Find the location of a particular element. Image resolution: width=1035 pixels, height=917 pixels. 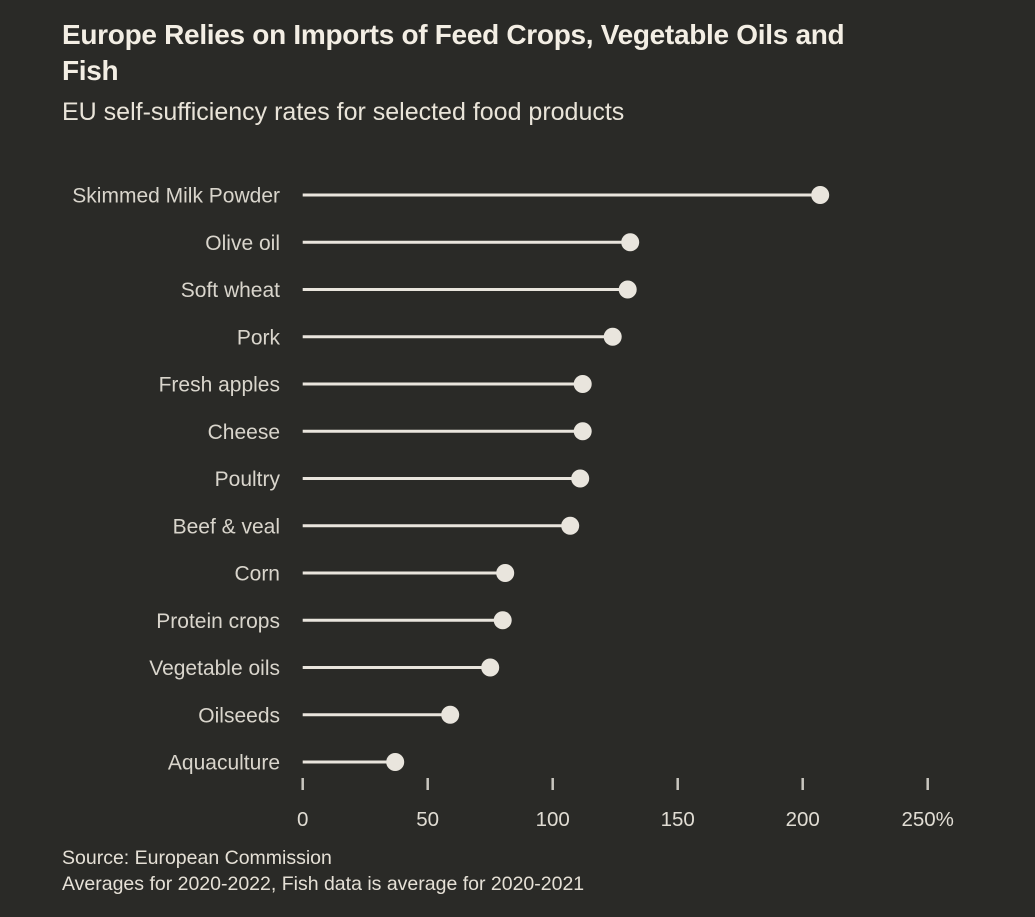

x-axis-tick-label: 150 is located at coordinates (678, 819).